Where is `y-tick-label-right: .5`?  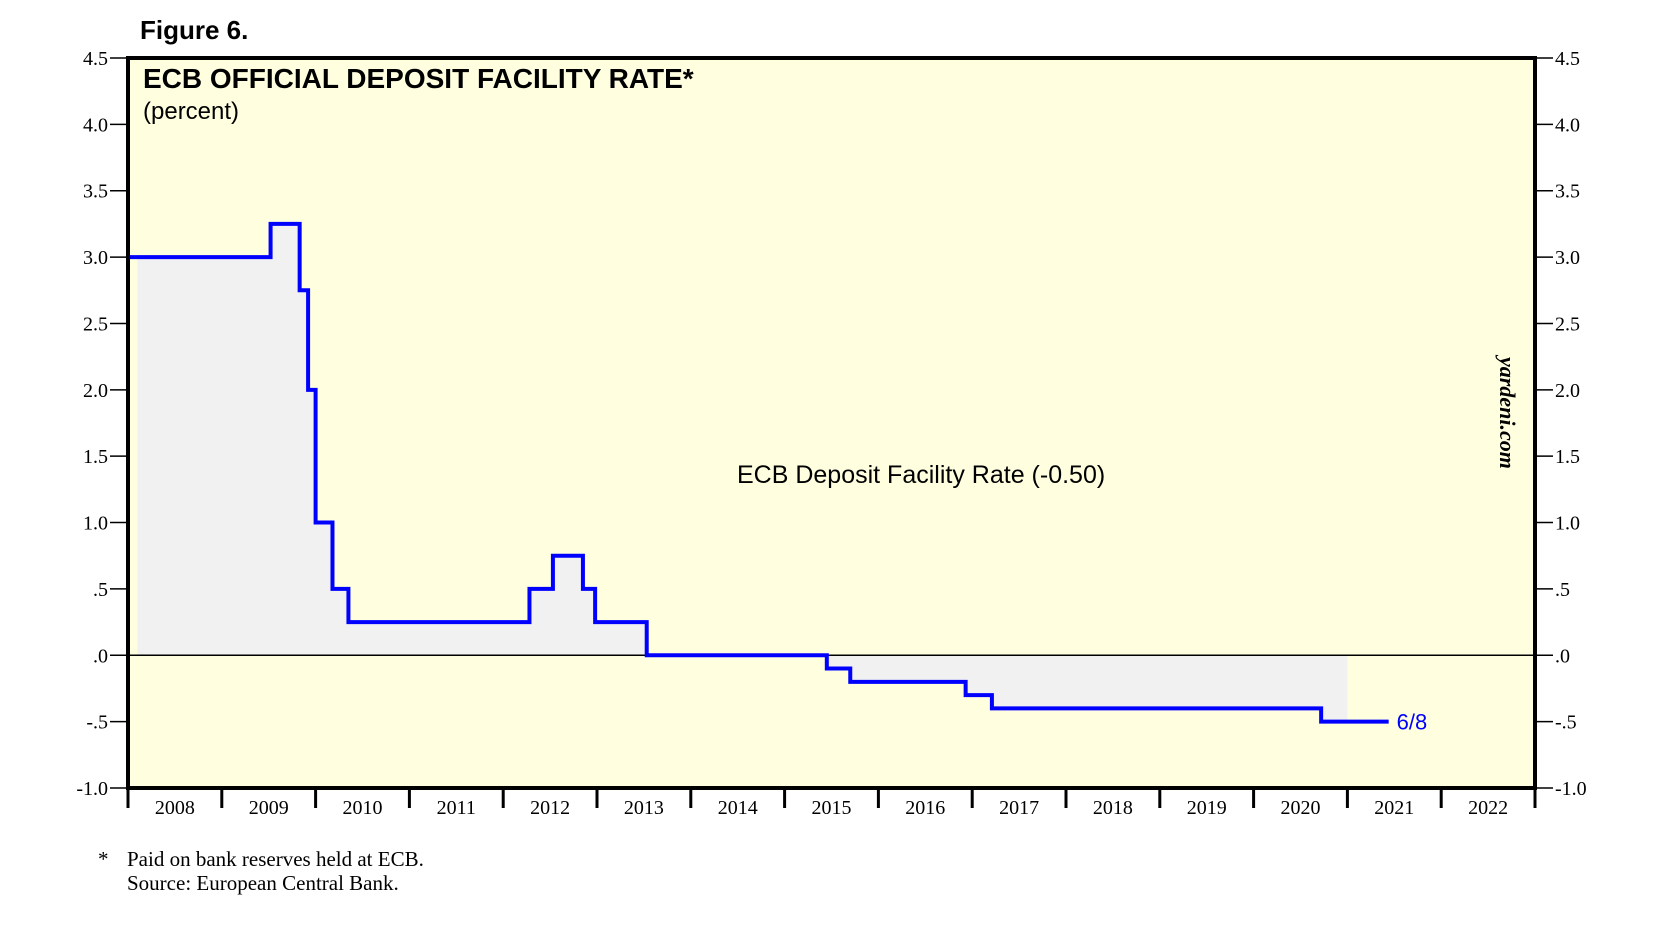 y-tick-label-right: .5 is located at coordinates (1562, 590).